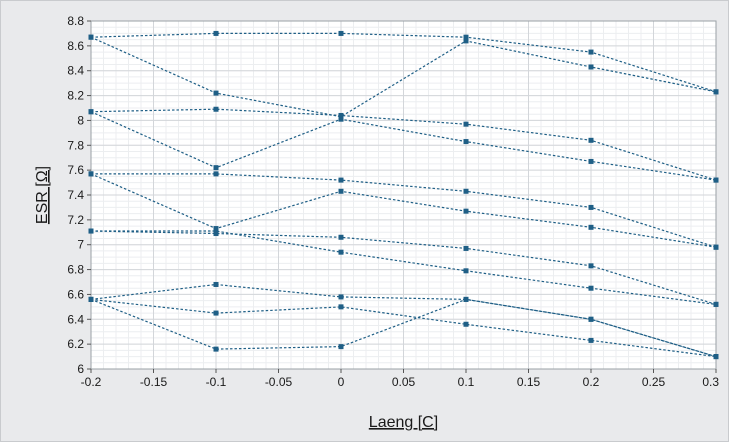 This screenshot has width=729, height=442. What do you see at coordinates (654, 382) in the screenshot?
I see `x-tick-label: 0.25` at bounding box center [654, 382].